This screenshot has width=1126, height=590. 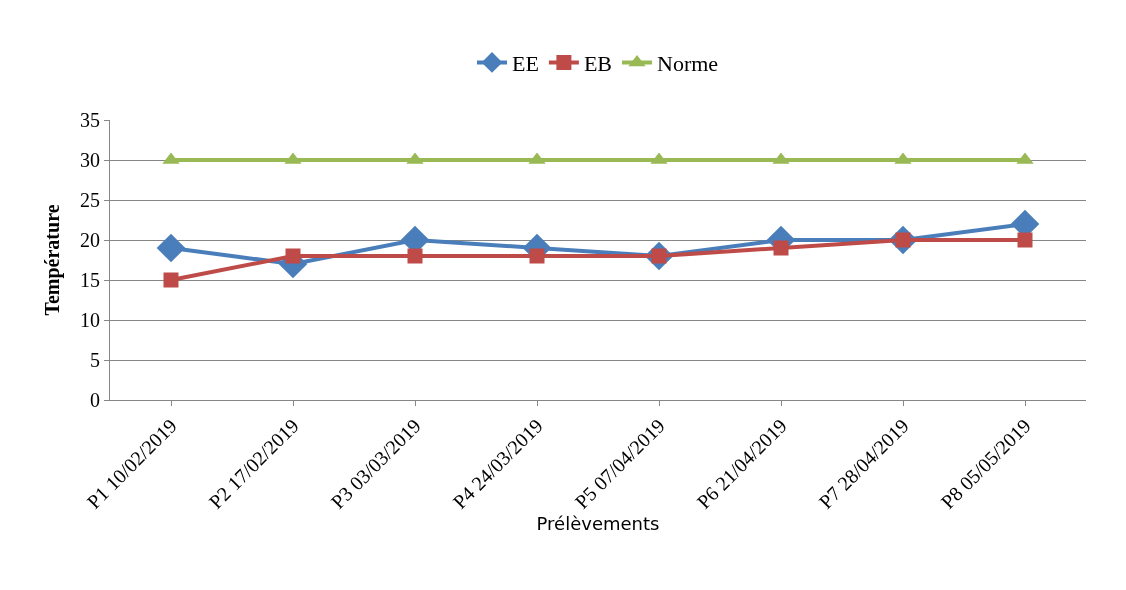 I want to click on y-tick-label: 35, so click(x=90, y=120).